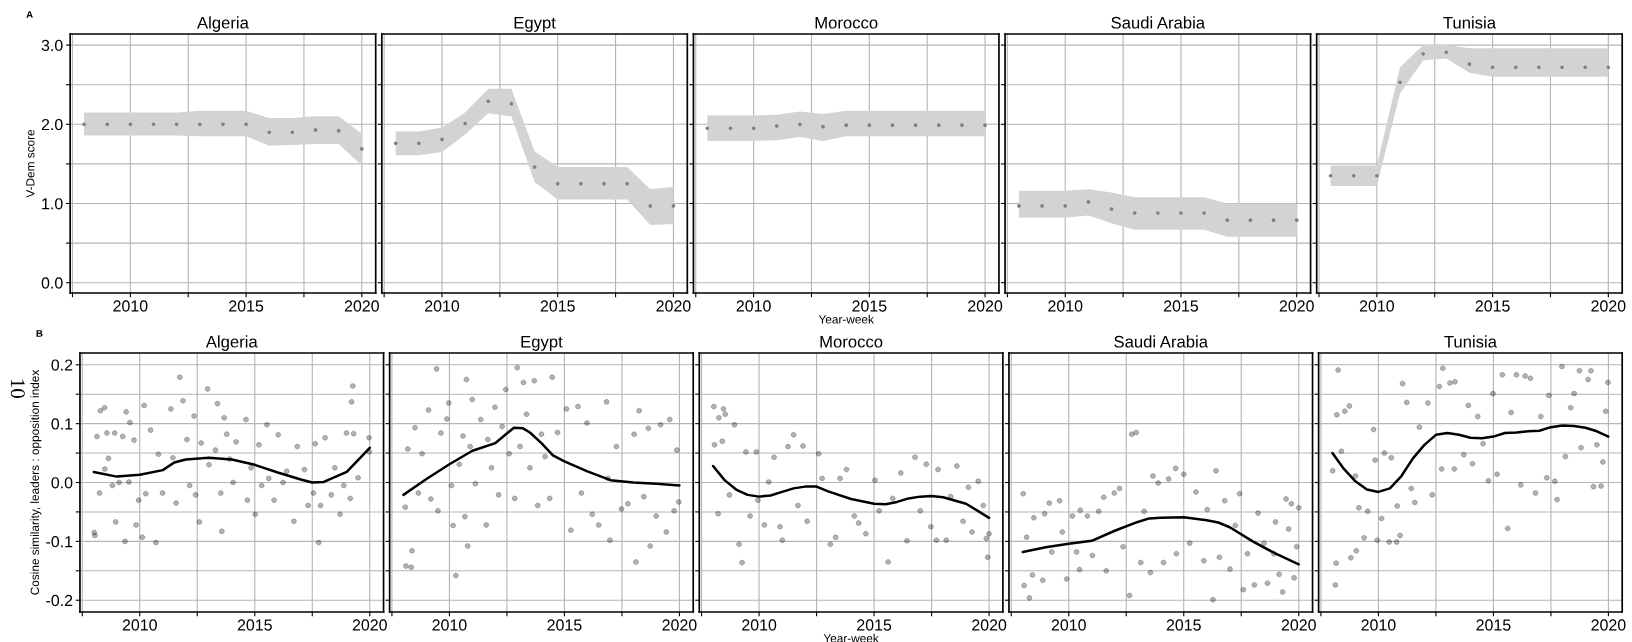 This screenshot has height=642, width=1632. Describe the element at coordinates (62, 365) in the screenshot. I see `y-tick-label: 0.2` at that location.